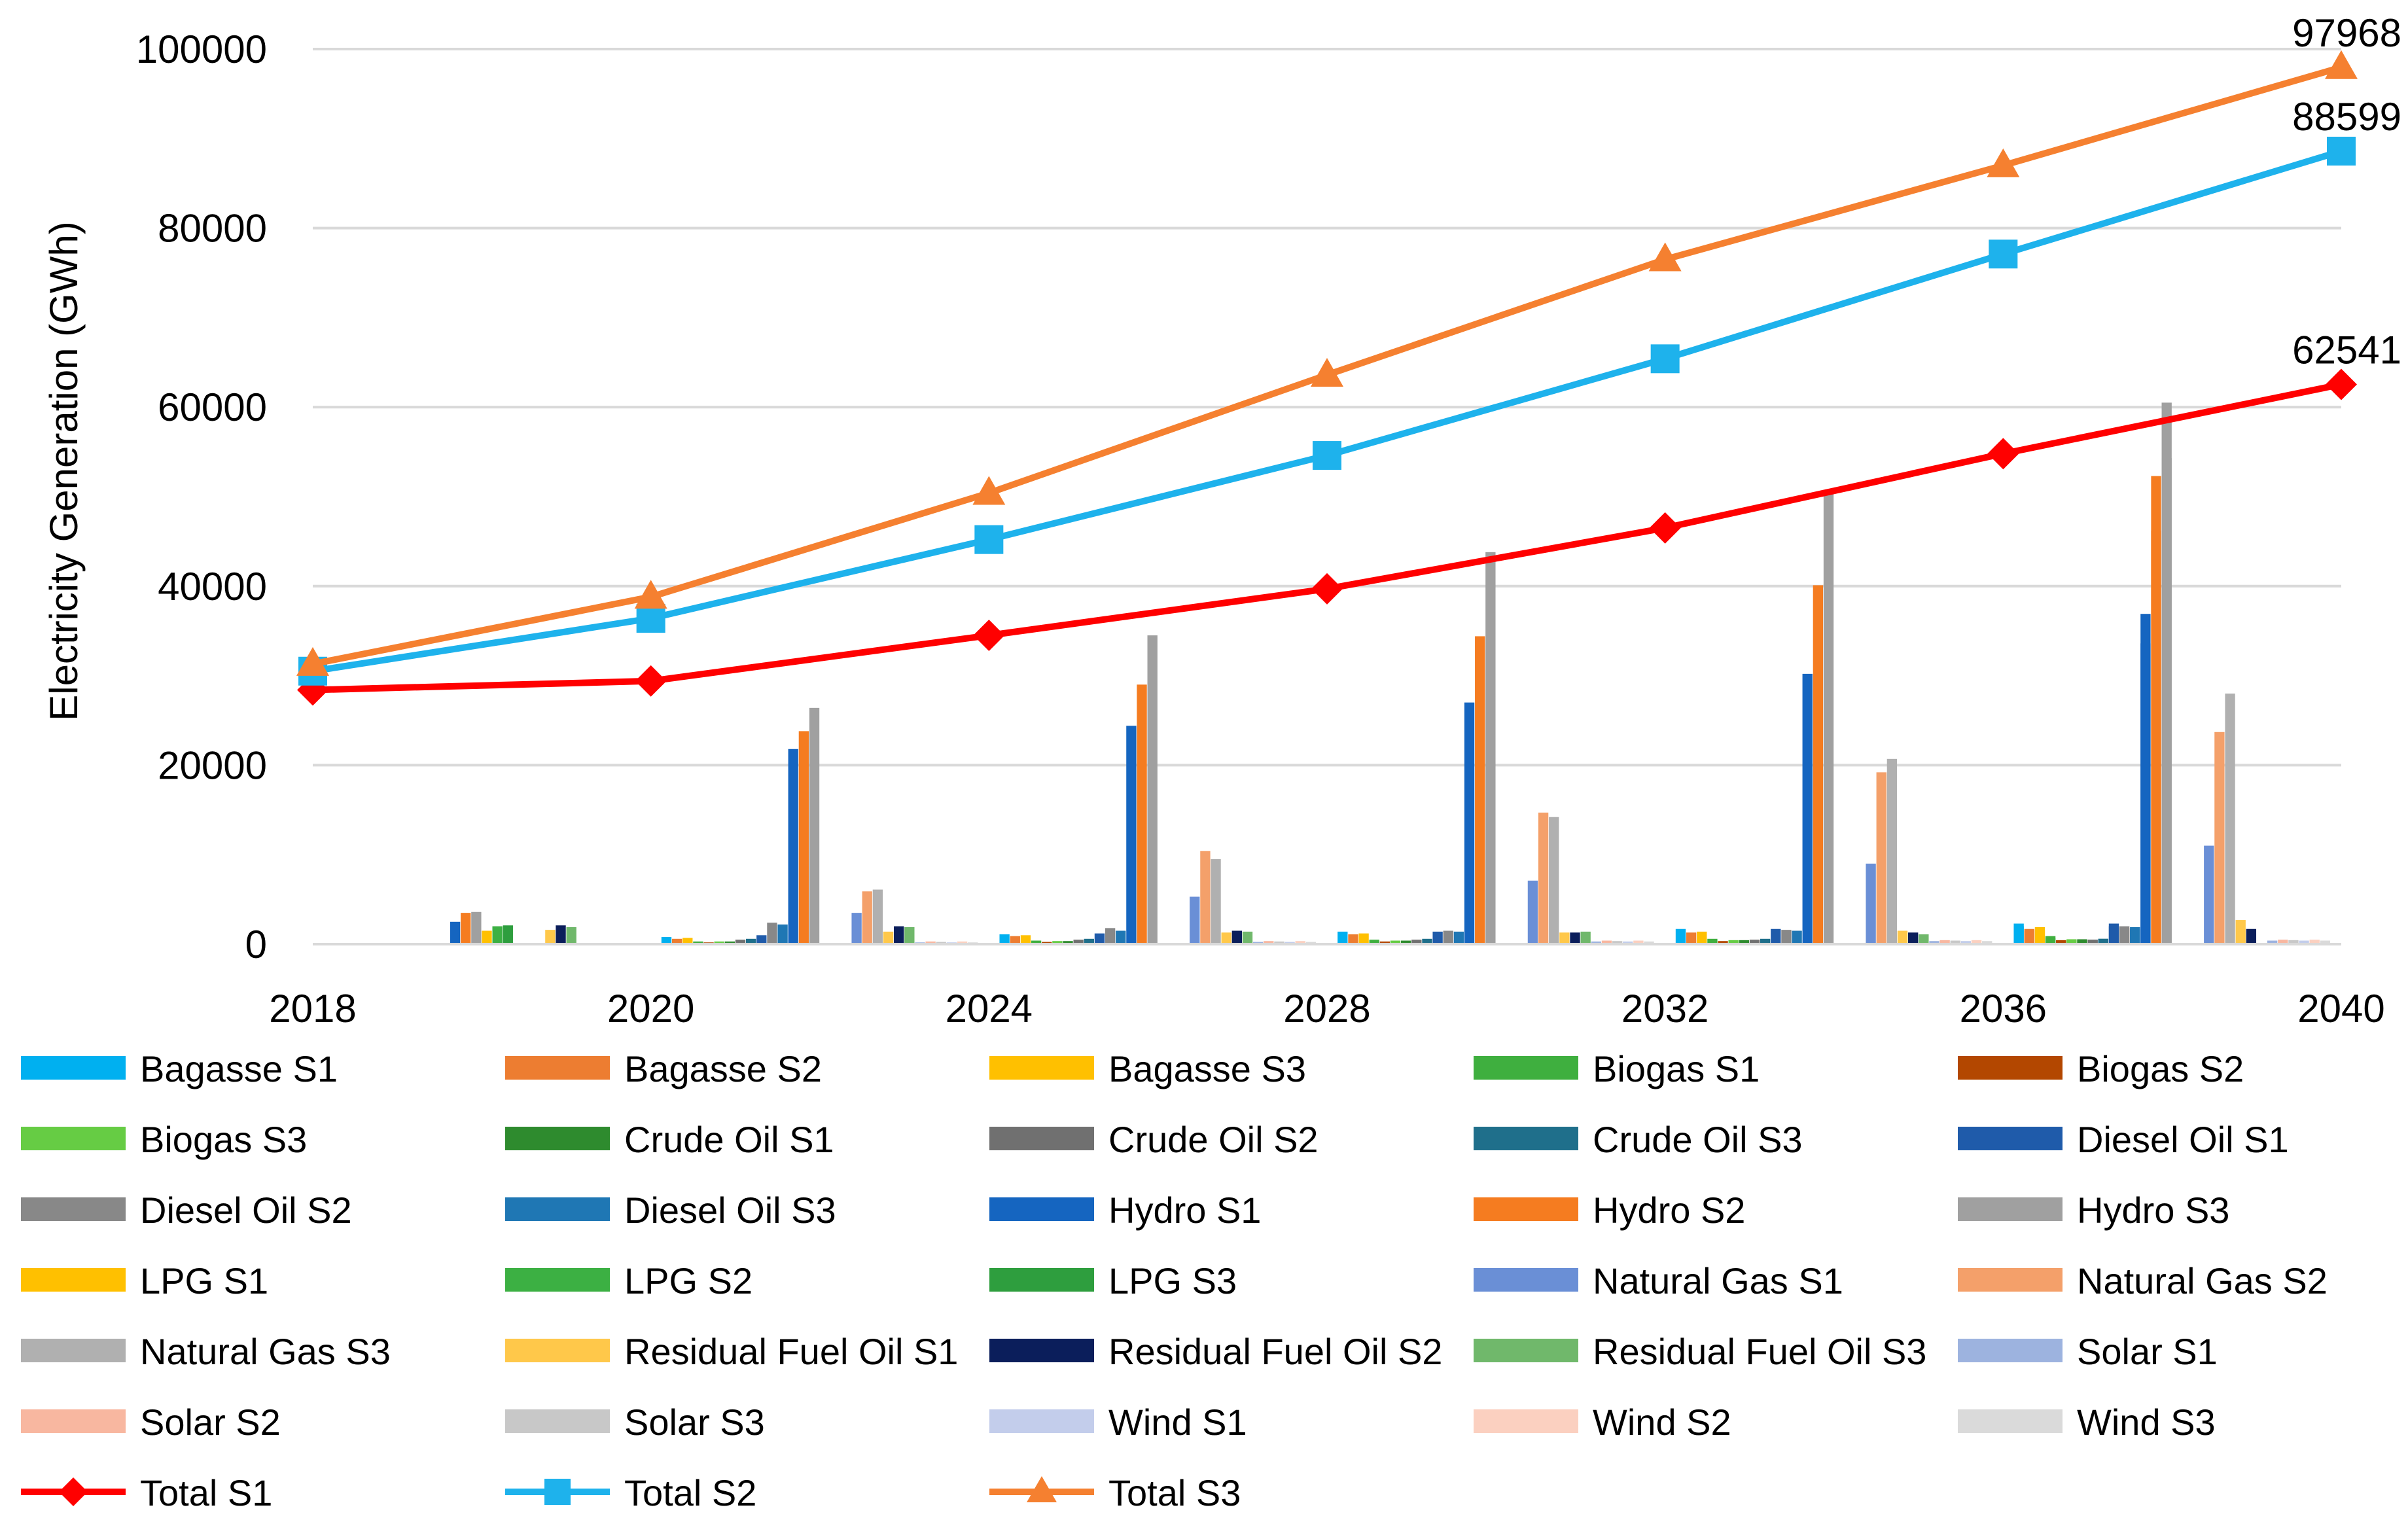 The width and height of the screenshot is (2408, 1518). Describe the element at coordinates (487, 937) in the screenshot. I see `bar-lpg-s1-2018` at that location.